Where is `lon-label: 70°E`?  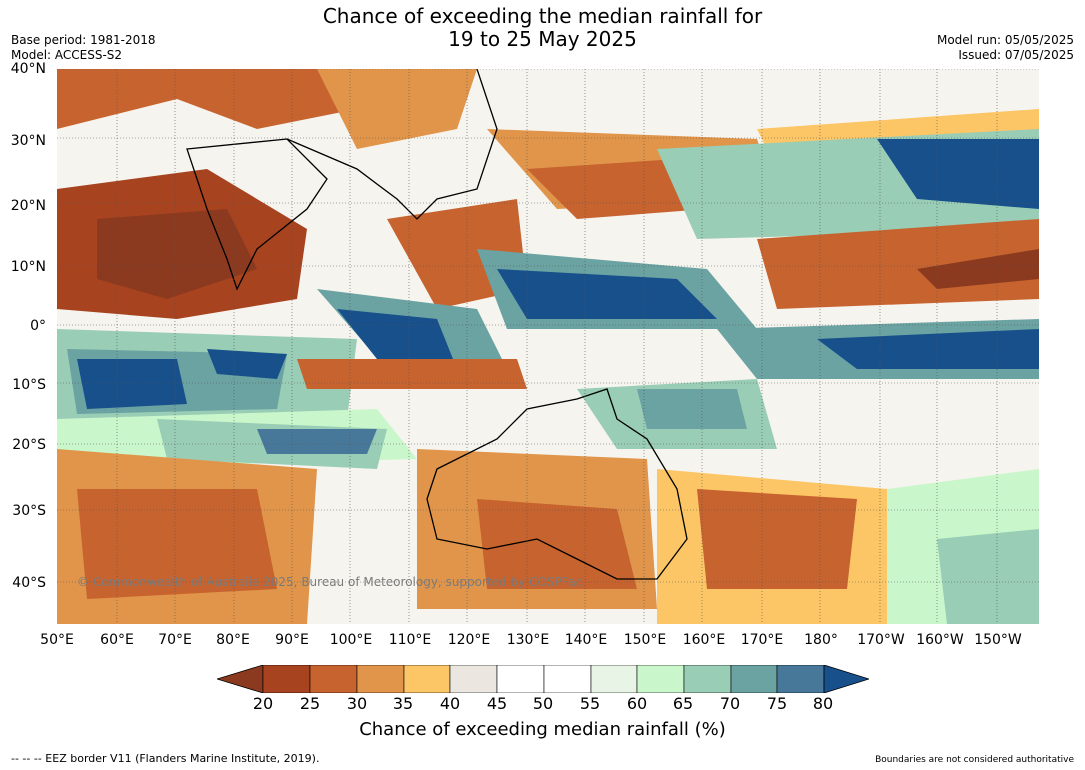
lon-label: 70°E is located at coordinates (175, 640).